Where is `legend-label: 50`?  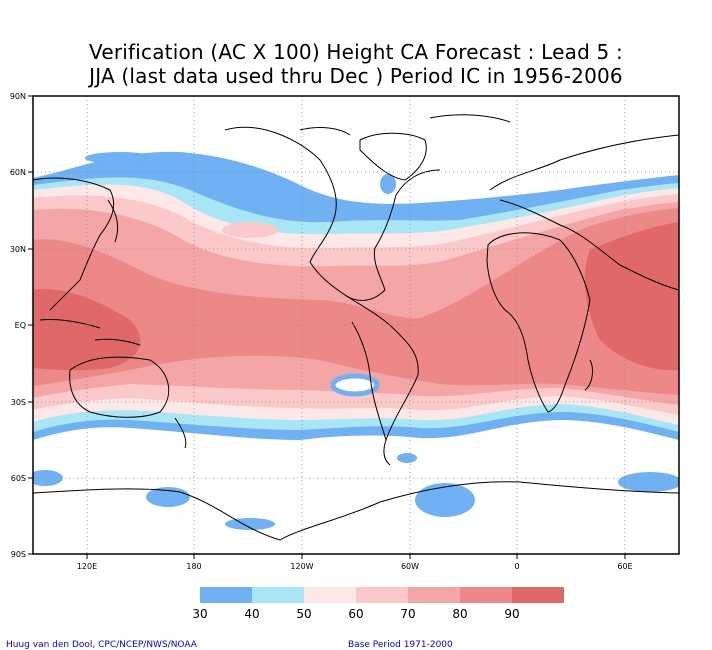 legend-label: 50 is located at coordinates (303, 614).